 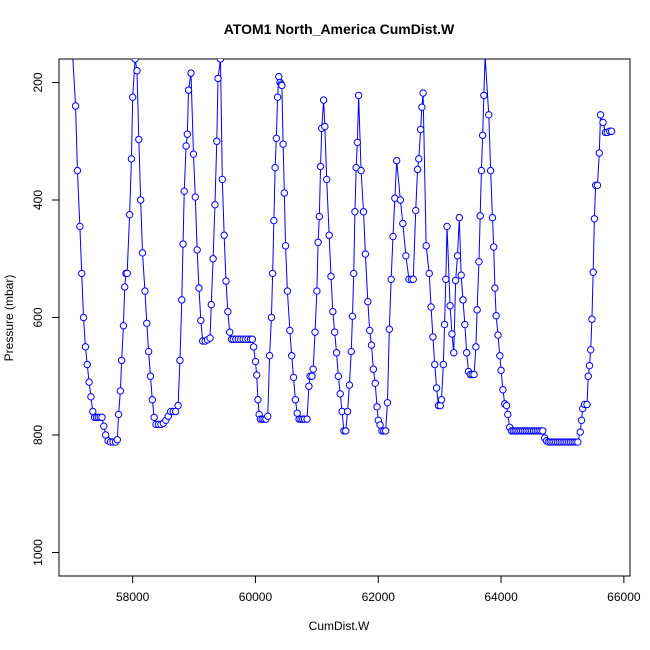 I want to click on x-tick-label: 62000, so click(x=379, y=597).